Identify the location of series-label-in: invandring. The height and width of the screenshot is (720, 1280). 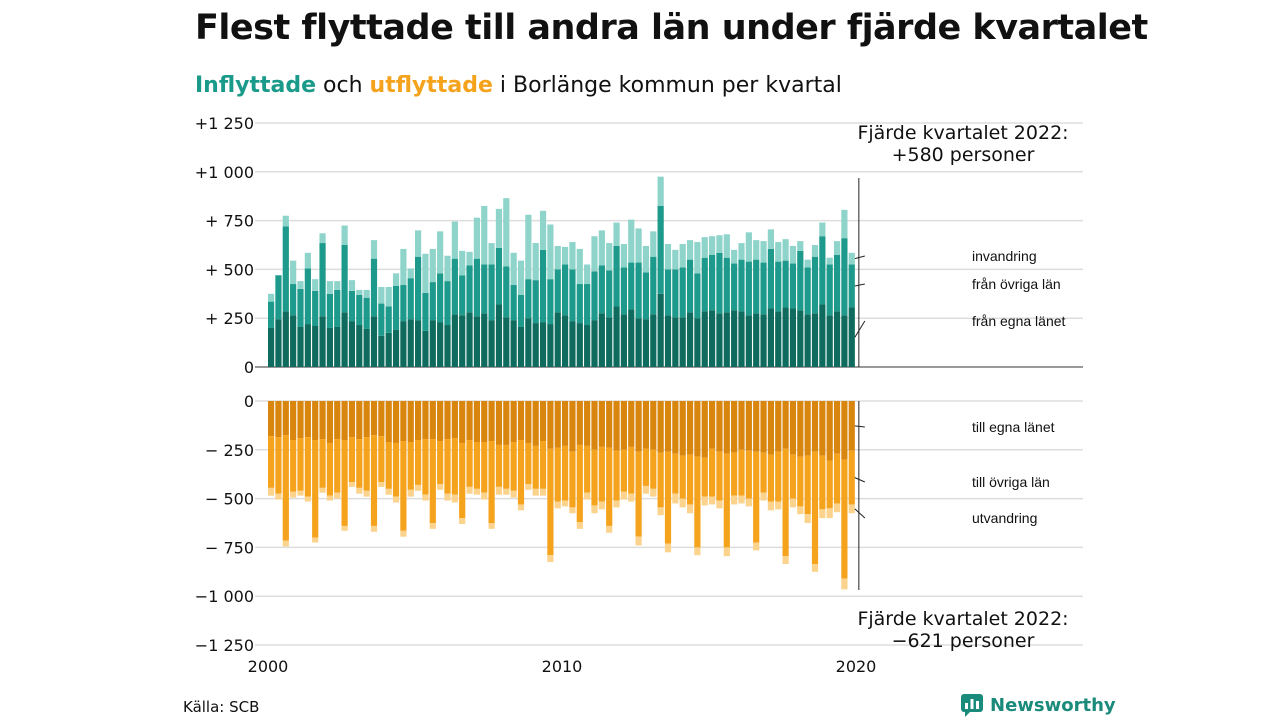
(1004, 256).